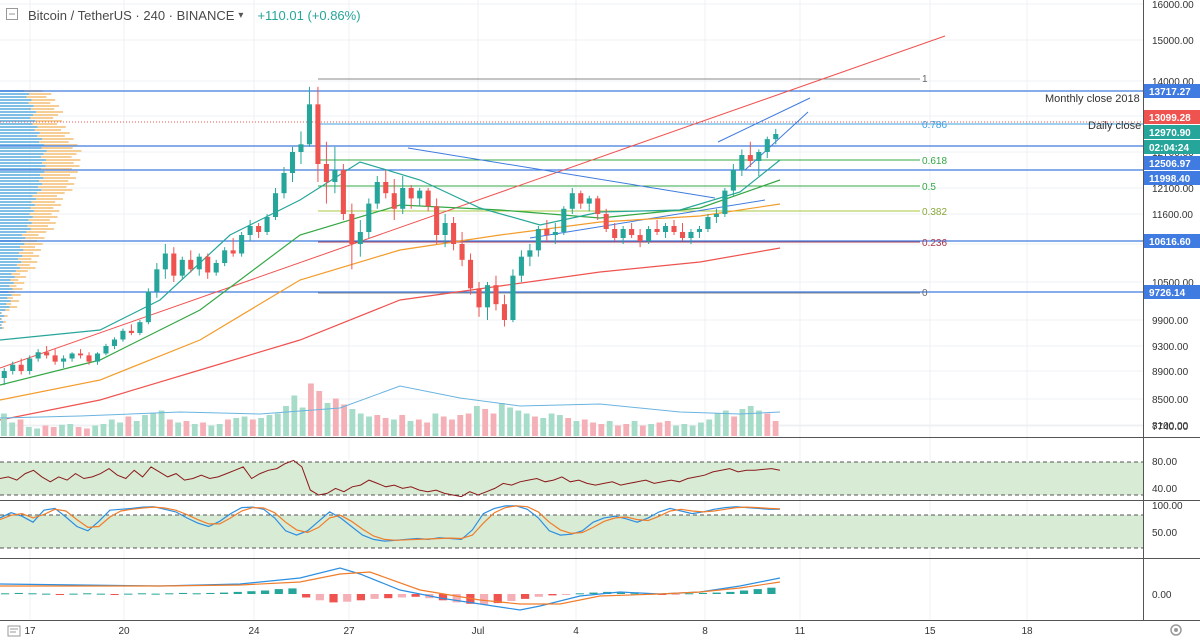 This screenshot has width=1200, height=640. I want to click on price-tick: 7740.00, so click(1170, 427).